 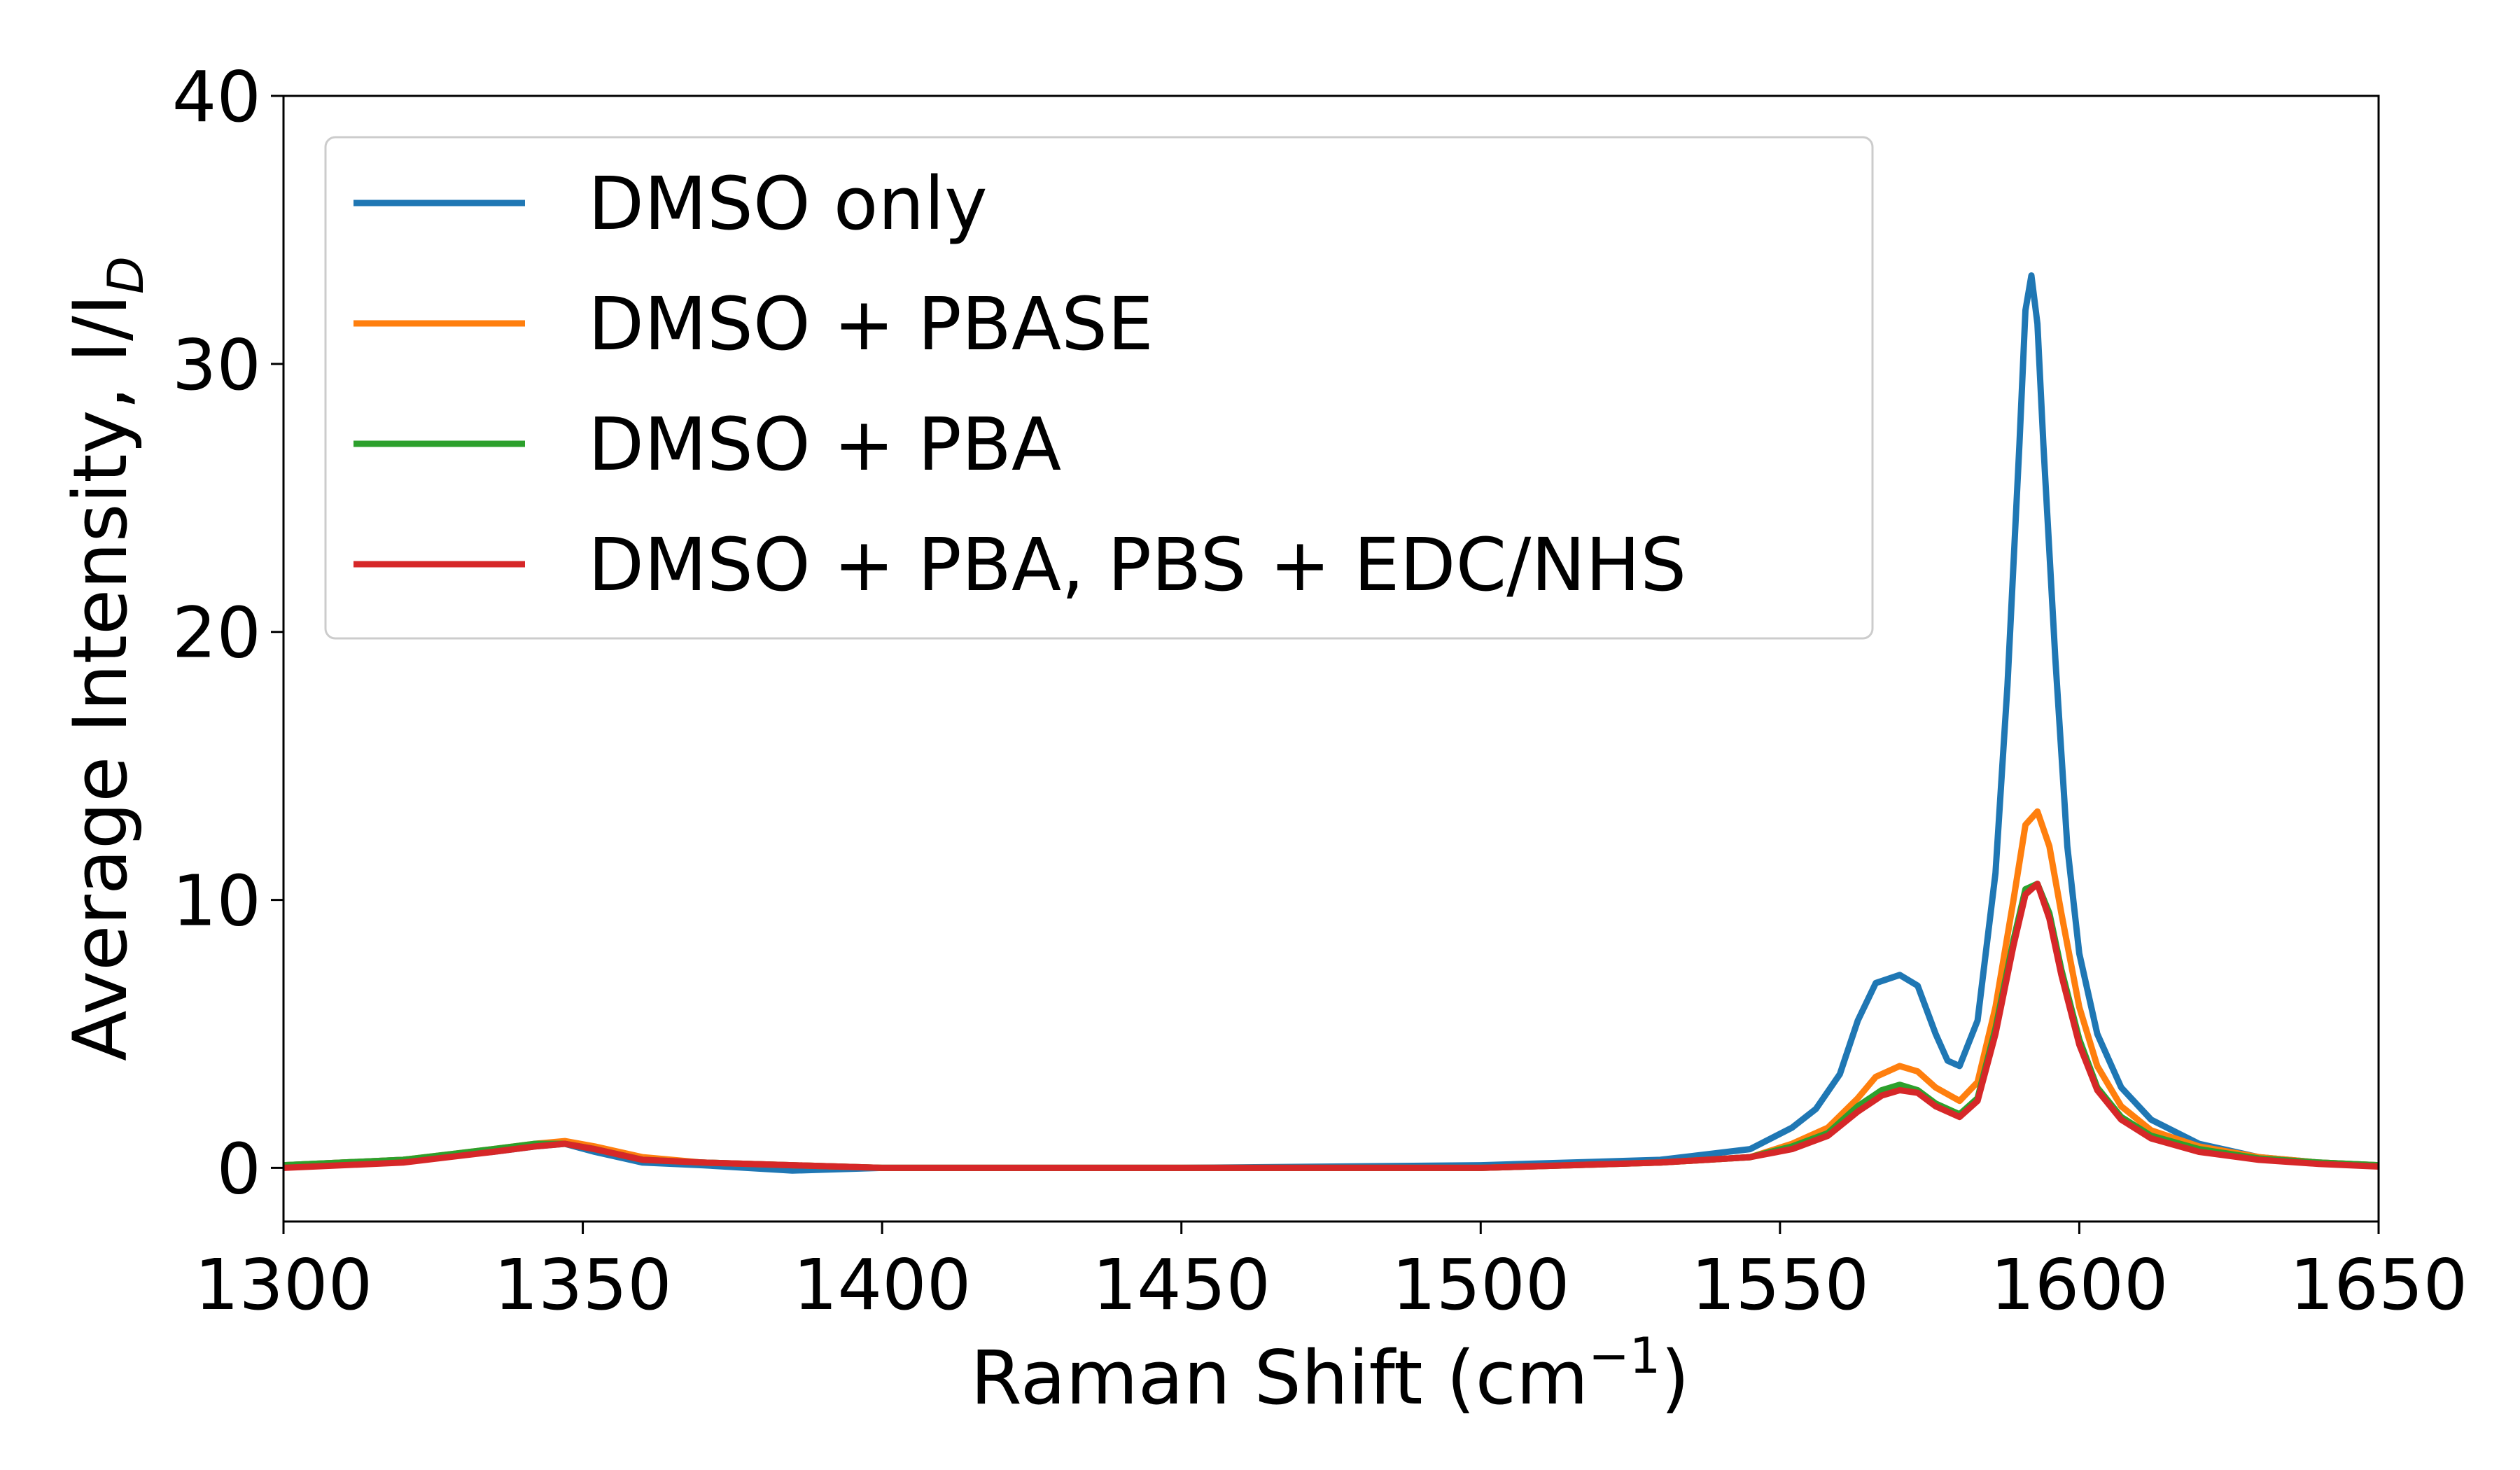 I want to click on x-tick-label: 1350, so click(x=582, y=1285).